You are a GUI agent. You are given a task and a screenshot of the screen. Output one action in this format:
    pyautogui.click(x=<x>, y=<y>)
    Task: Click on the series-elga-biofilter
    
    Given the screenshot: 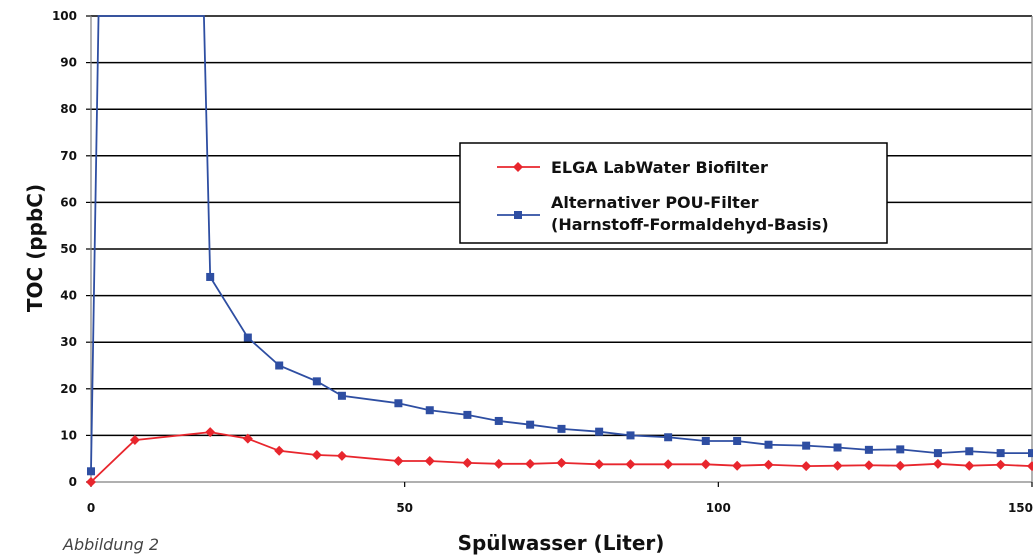 What is the action you would take?
    pyautogui.click(x=559, y=457)
    